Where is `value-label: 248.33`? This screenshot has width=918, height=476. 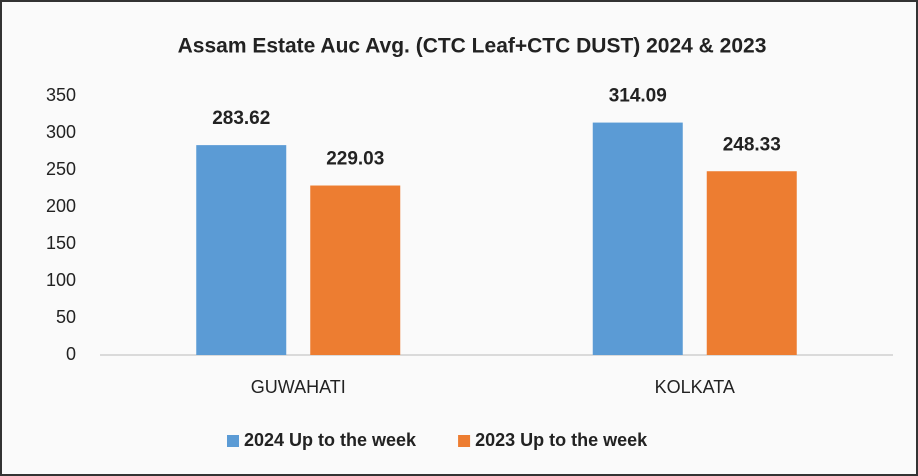
value-label: 248.33 is located at coordinates (752, 144).